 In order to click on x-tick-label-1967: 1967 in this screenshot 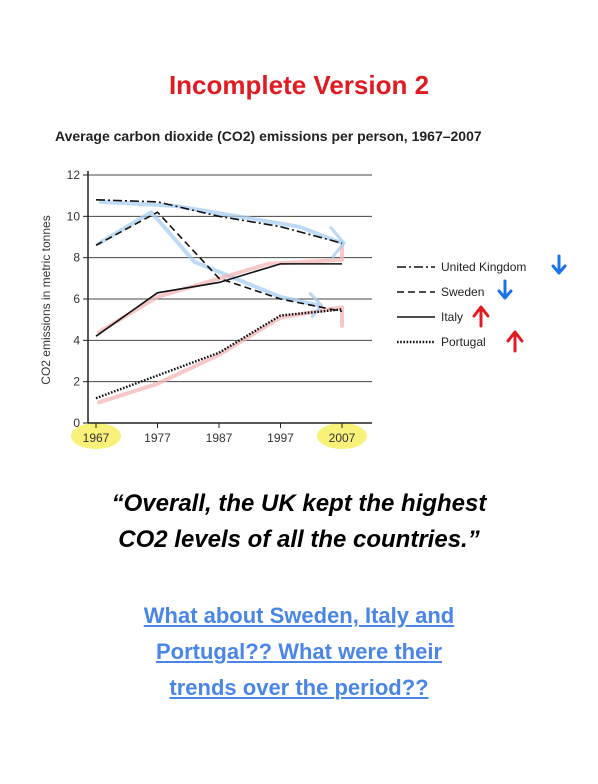, I will do `click(96, 438)`.